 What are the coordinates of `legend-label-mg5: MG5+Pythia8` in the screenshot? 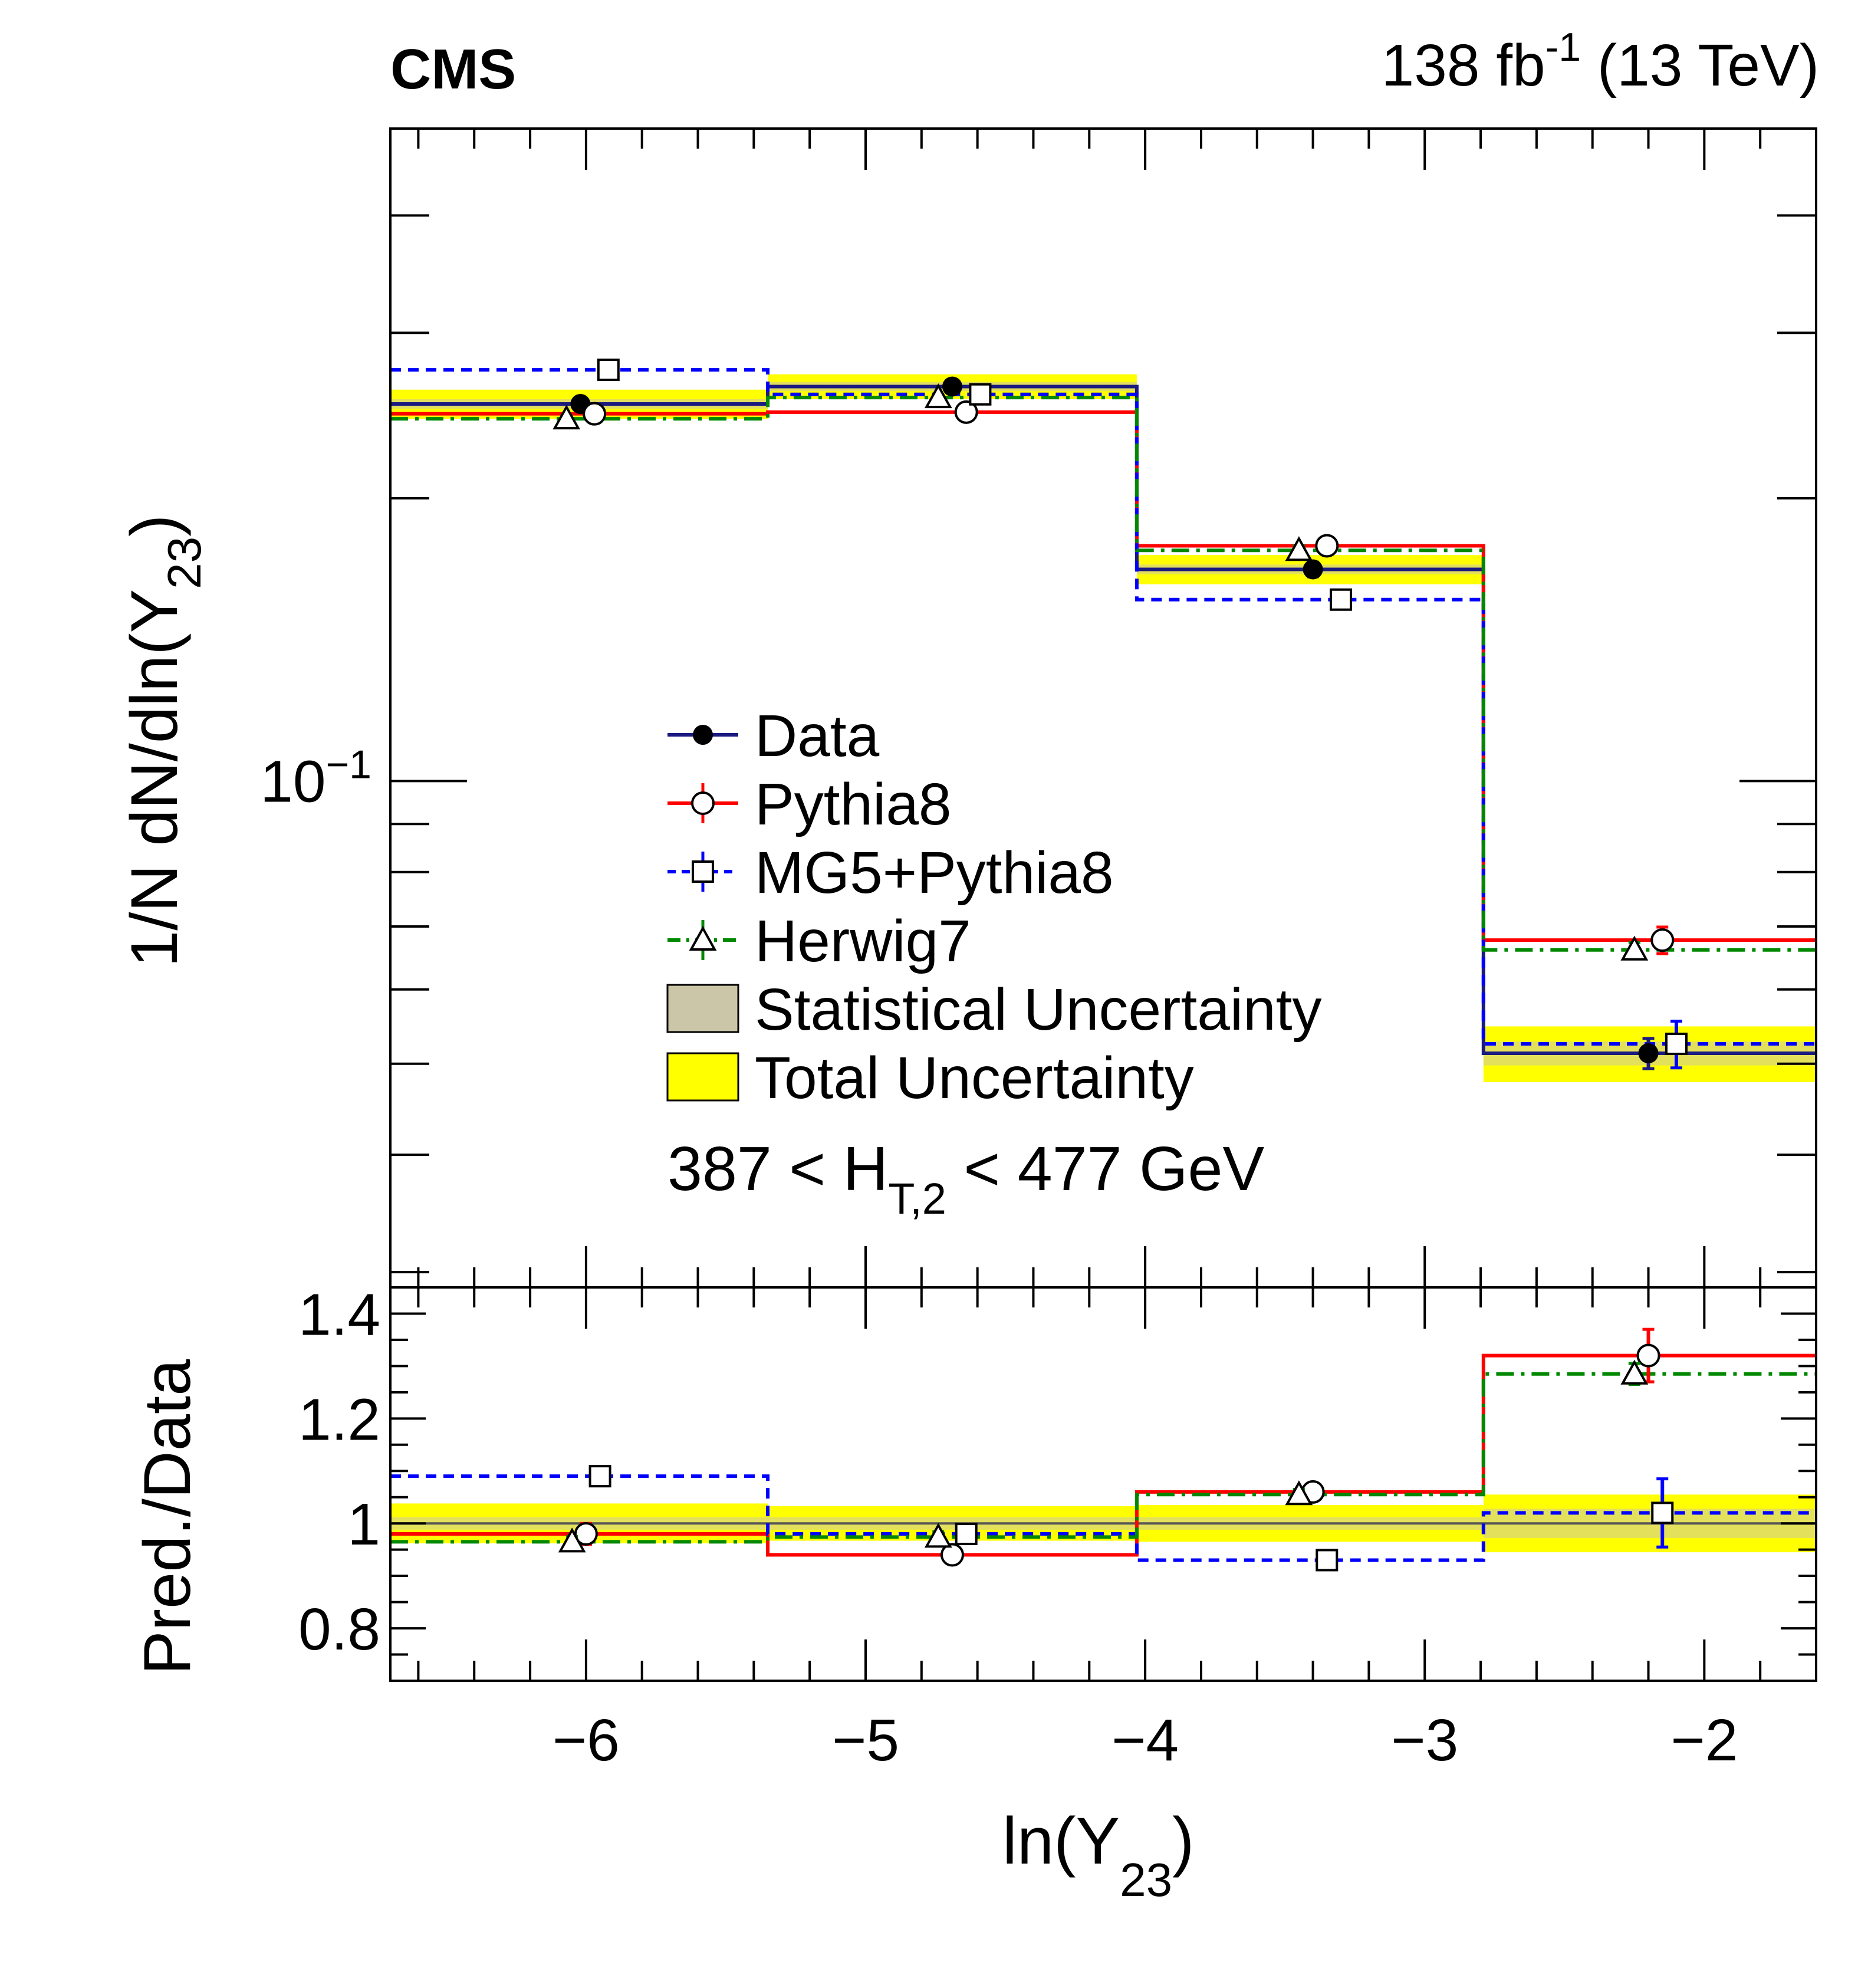 It's located at (934, 873).